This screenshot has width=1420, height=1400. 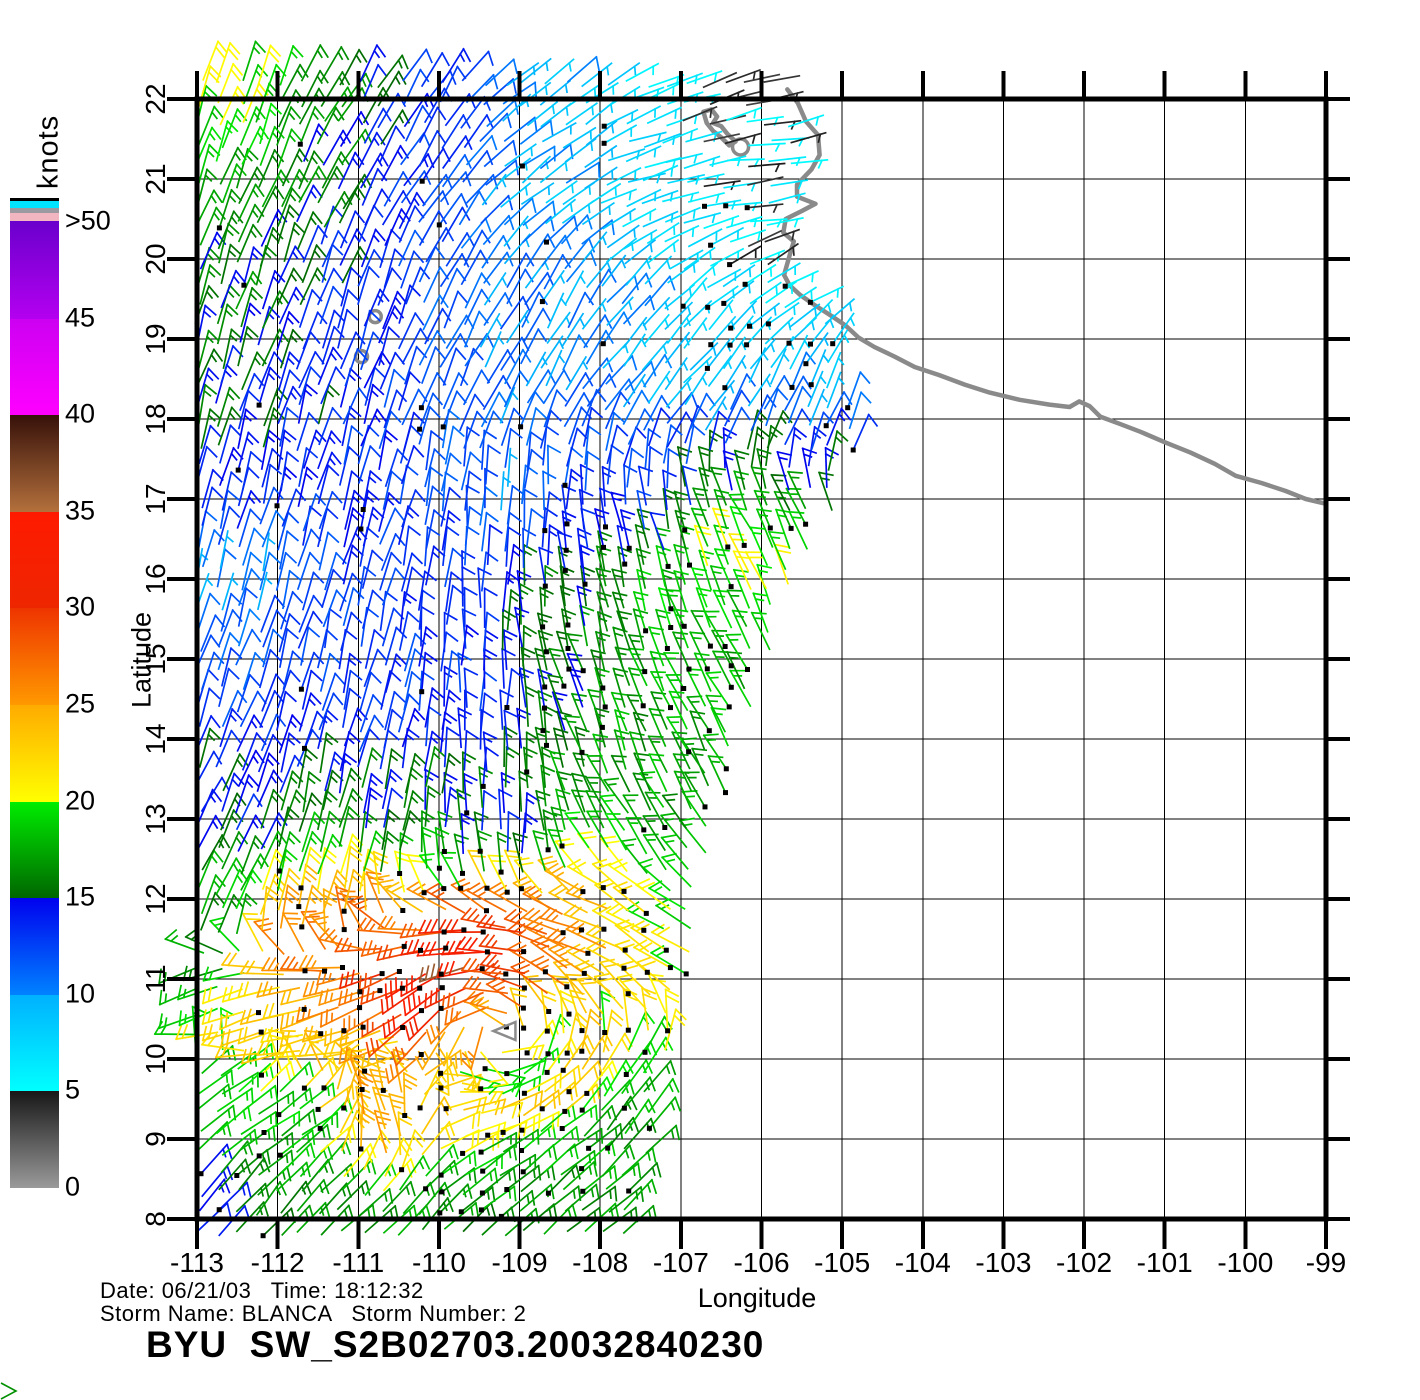 What do you see at coordinates (155, 259) in the screenshot?
I see `y-tick-label: 20` at bounding box center [155, 259].